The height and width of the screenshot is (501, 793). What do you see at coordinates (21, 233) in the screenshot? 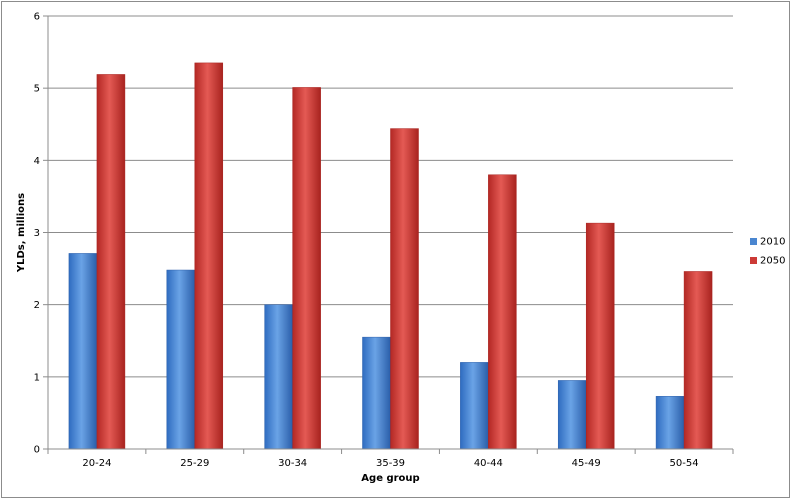
I see `y-axis-title: YLDs, millions` at bounding box center [21, 233].